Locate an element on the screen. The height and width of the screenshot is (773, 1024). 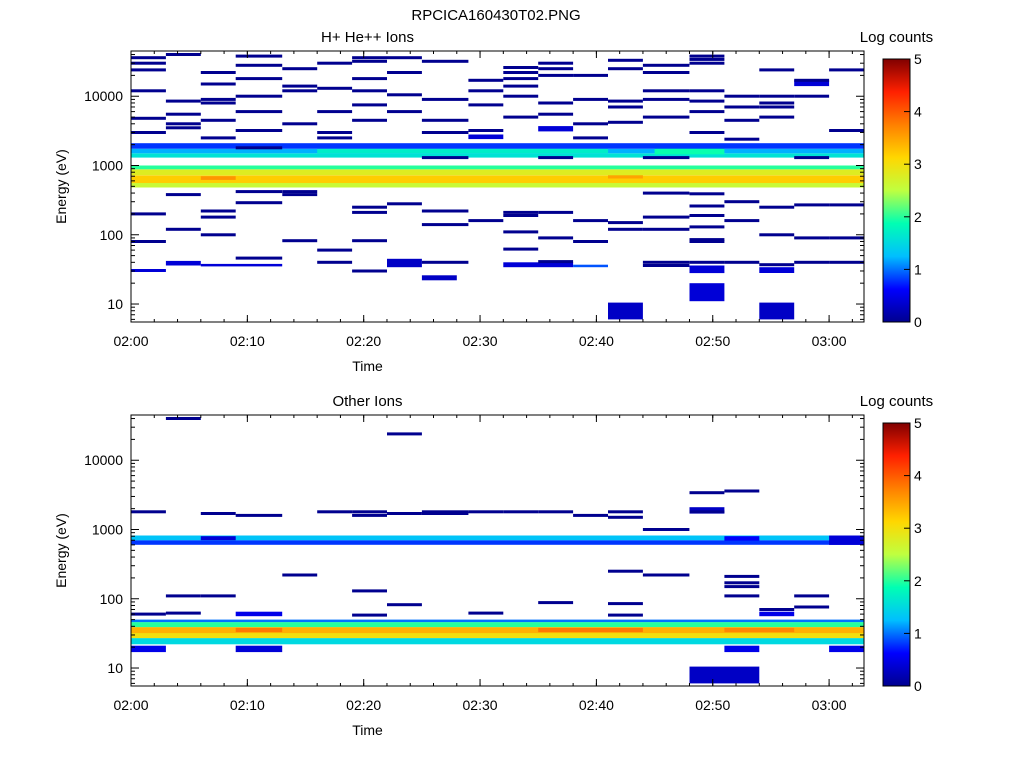
y-tick-label: 1000 is located at coordinates (107, 165).